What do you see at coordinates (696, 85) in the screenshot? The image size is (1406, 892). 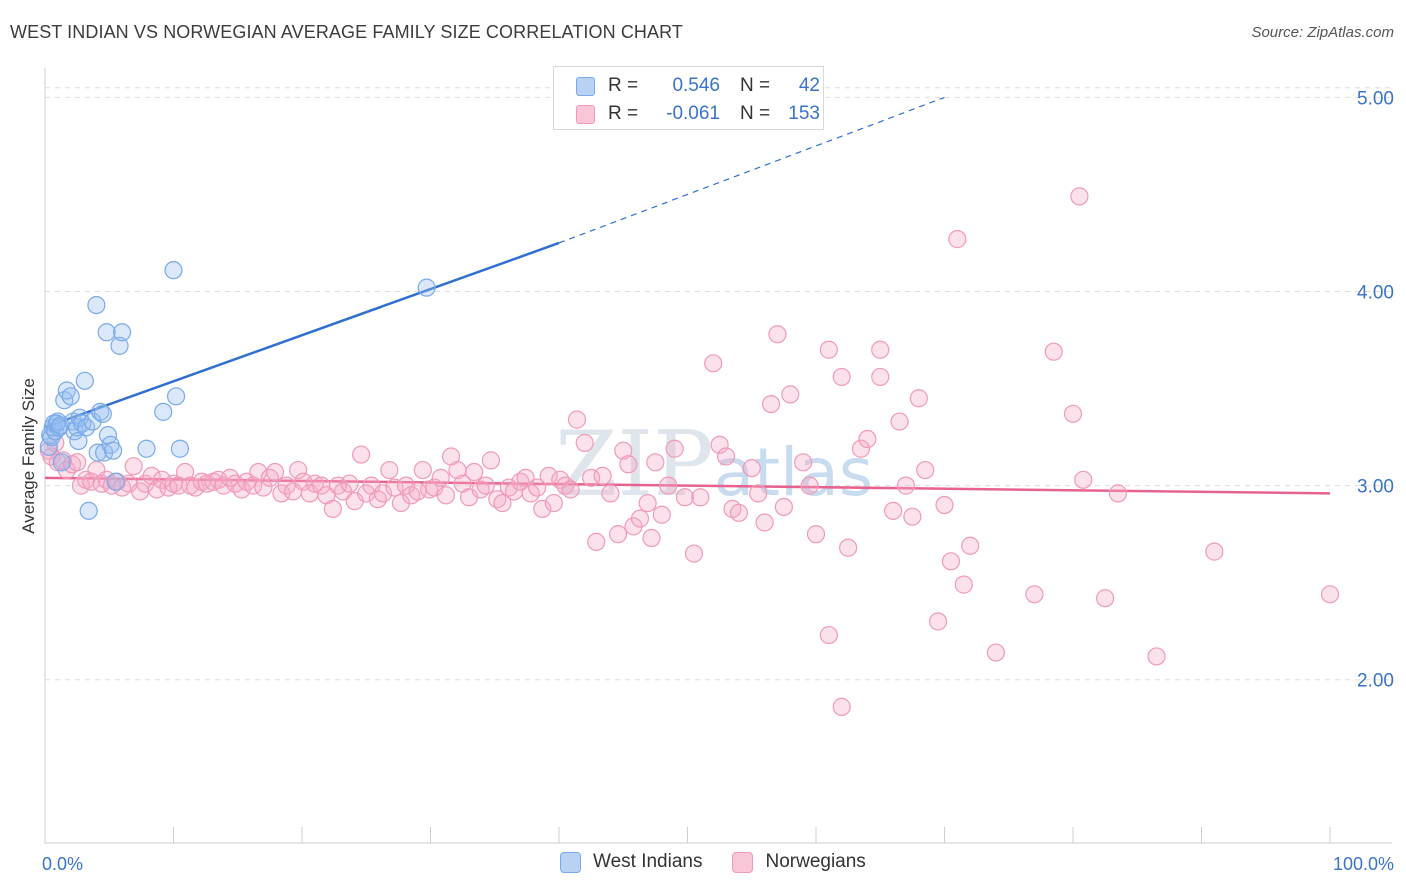 I see `r-value: 0.546` at bounding box center [696, 85].